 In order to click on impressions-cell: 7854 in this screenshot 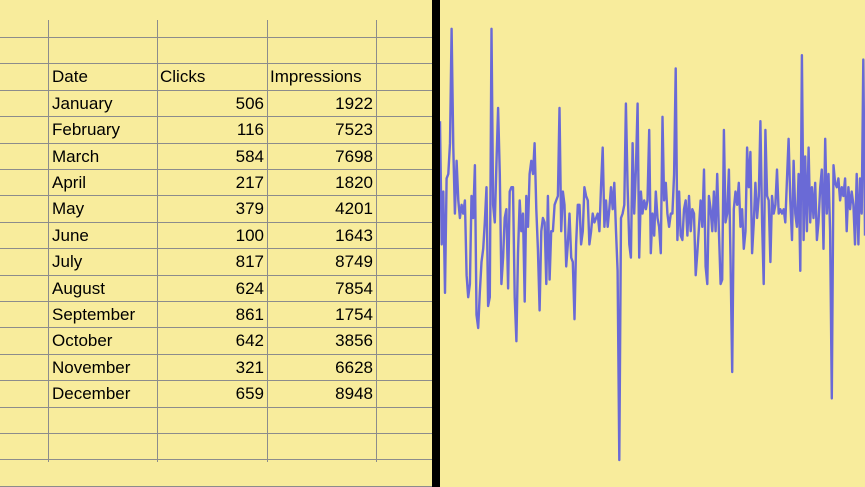, I will do `click(354, 288)`.